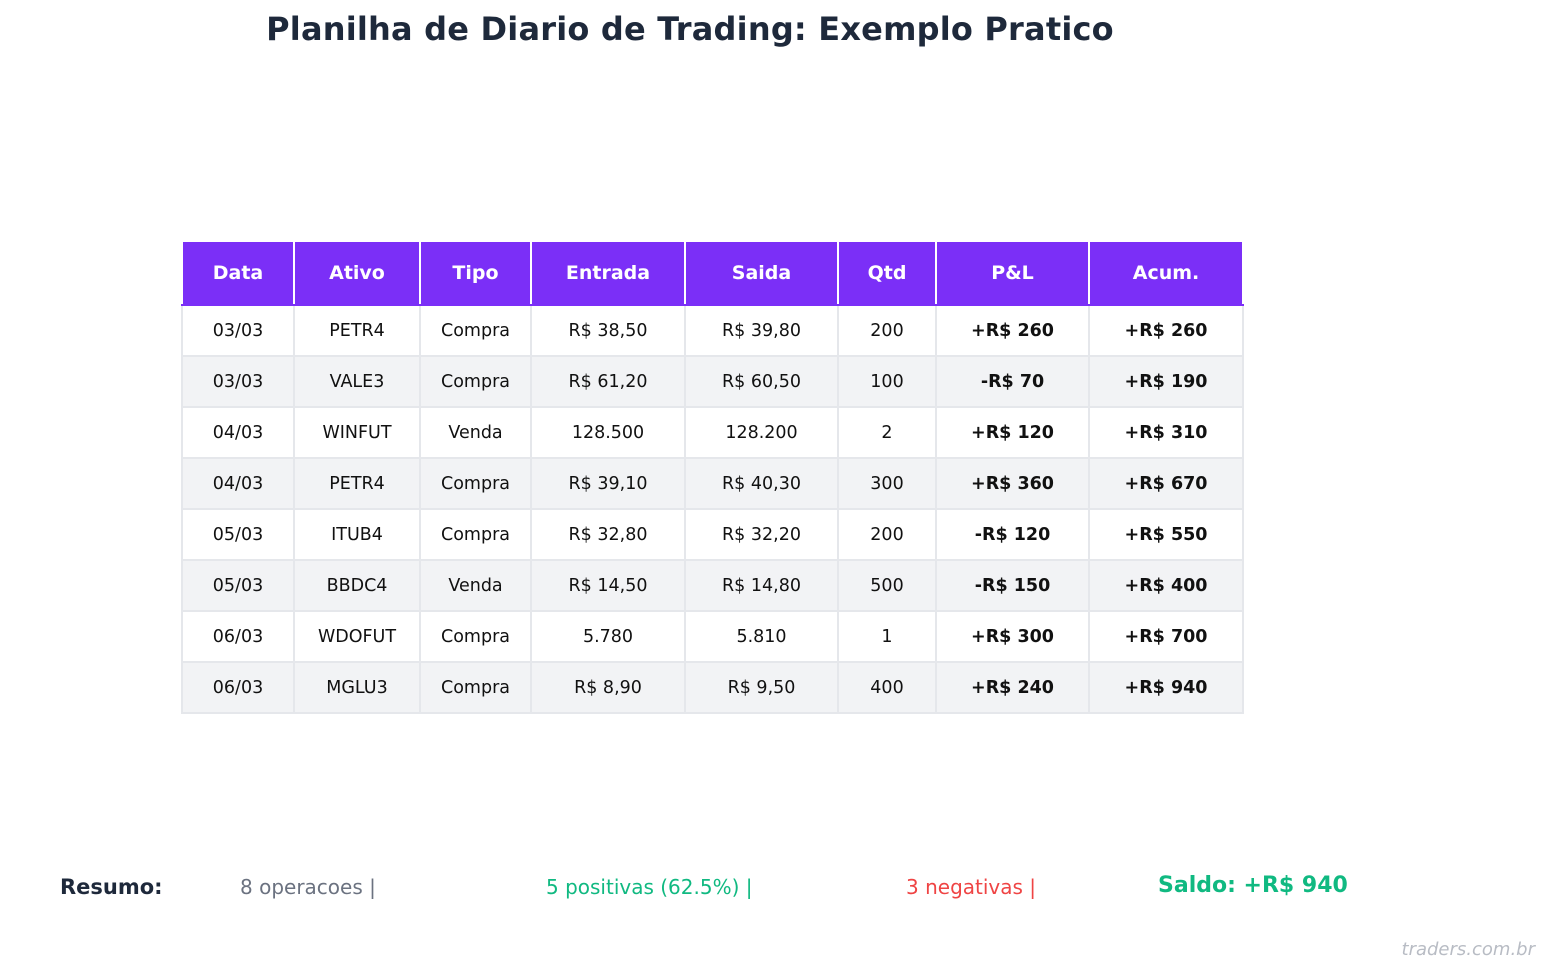  Describe the element at coordinates (1166, 636) in the screenshot. I see `cell-acumulado: +R$ 700` at that location.